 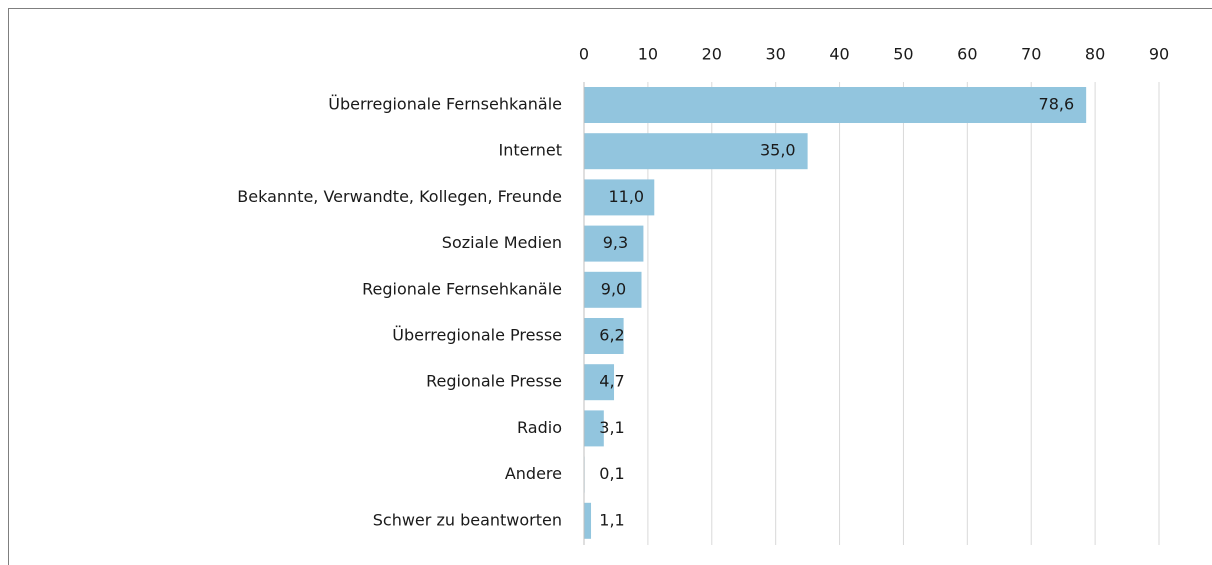 What do you see at coordinates (502, 242) in the screenshot?
I see `category-label: Soziale Medien` at bounding box center [502, 242].